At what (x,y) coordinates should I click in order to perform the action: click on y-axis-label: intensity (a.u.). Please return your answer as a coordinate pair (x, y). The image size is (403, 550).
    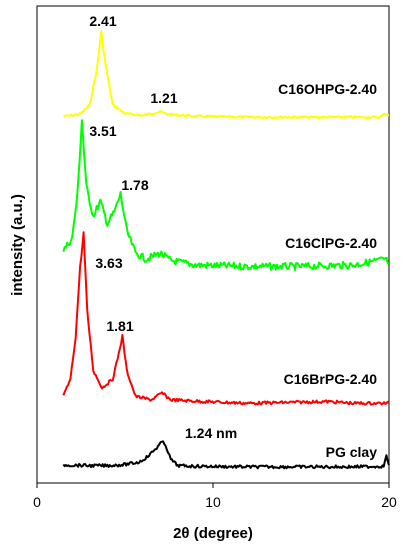
    Looking at the image, I should click on (17, 245).